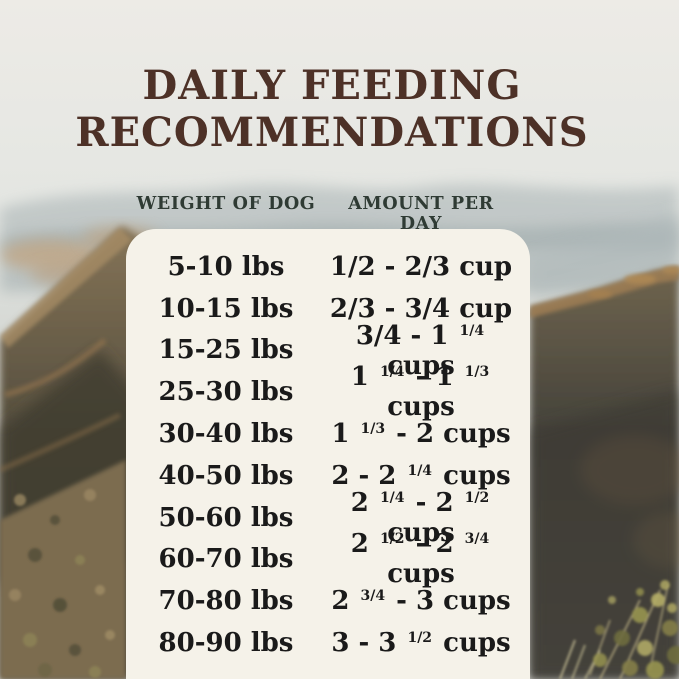 The height and width of the screenshot is (679, 679). I want to click on table-row: 40-50 lbs 2 - 2 1/4 cups, so click(328, 476).